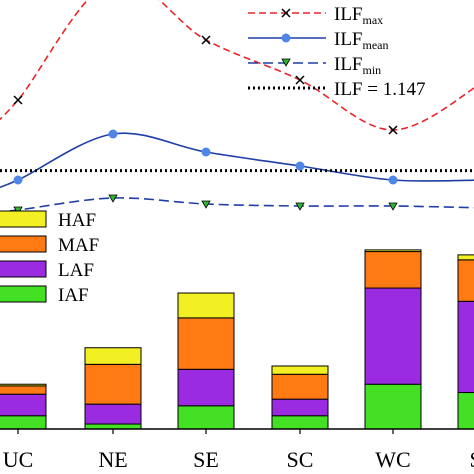  What do you see at coordinates (206, 387) in the screenshot?
I see `bar-laf-se` at bounding box center [206, 387].